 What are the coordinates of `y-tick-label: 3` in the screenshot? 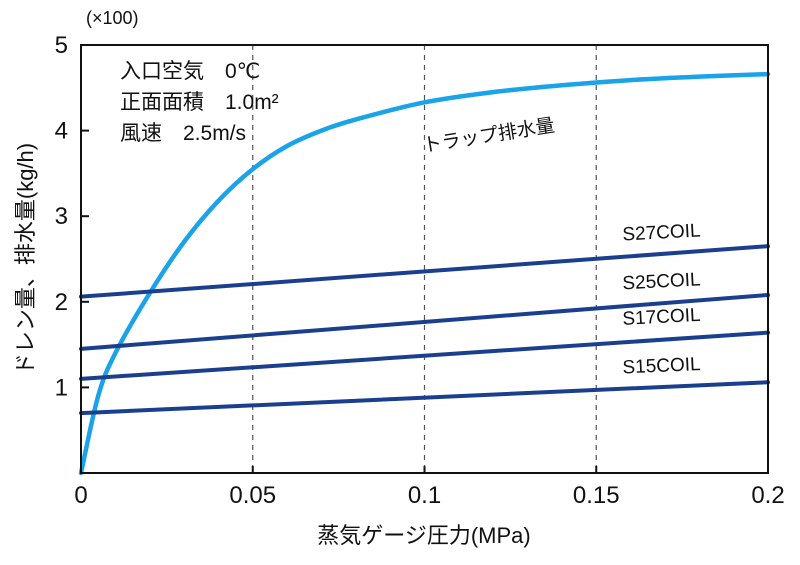 It's located at (61, 216).